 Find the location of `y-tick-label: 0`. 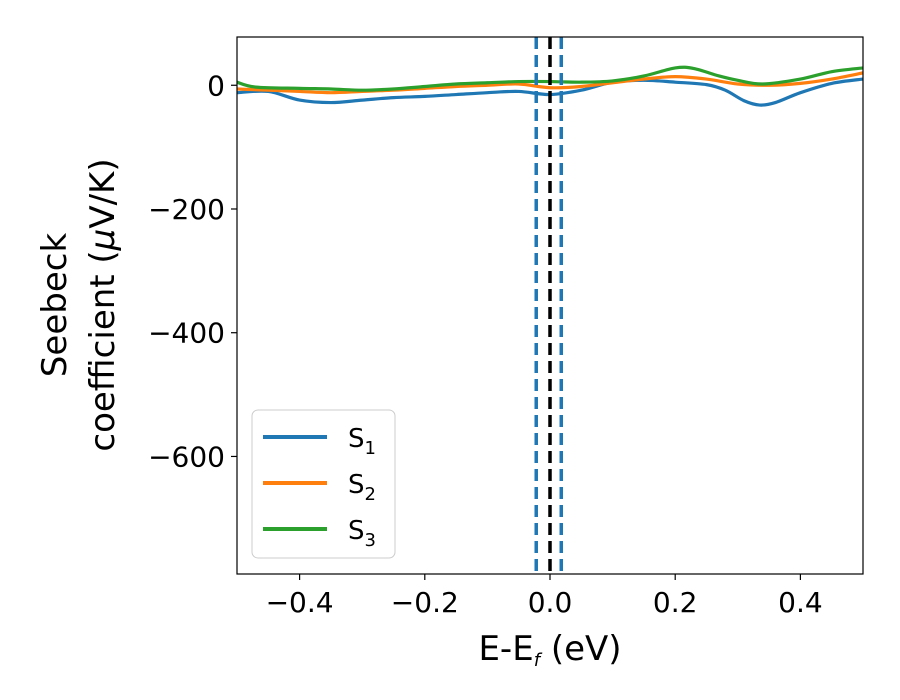

y-tick-label: 0 is located at coordinates (216, 85).